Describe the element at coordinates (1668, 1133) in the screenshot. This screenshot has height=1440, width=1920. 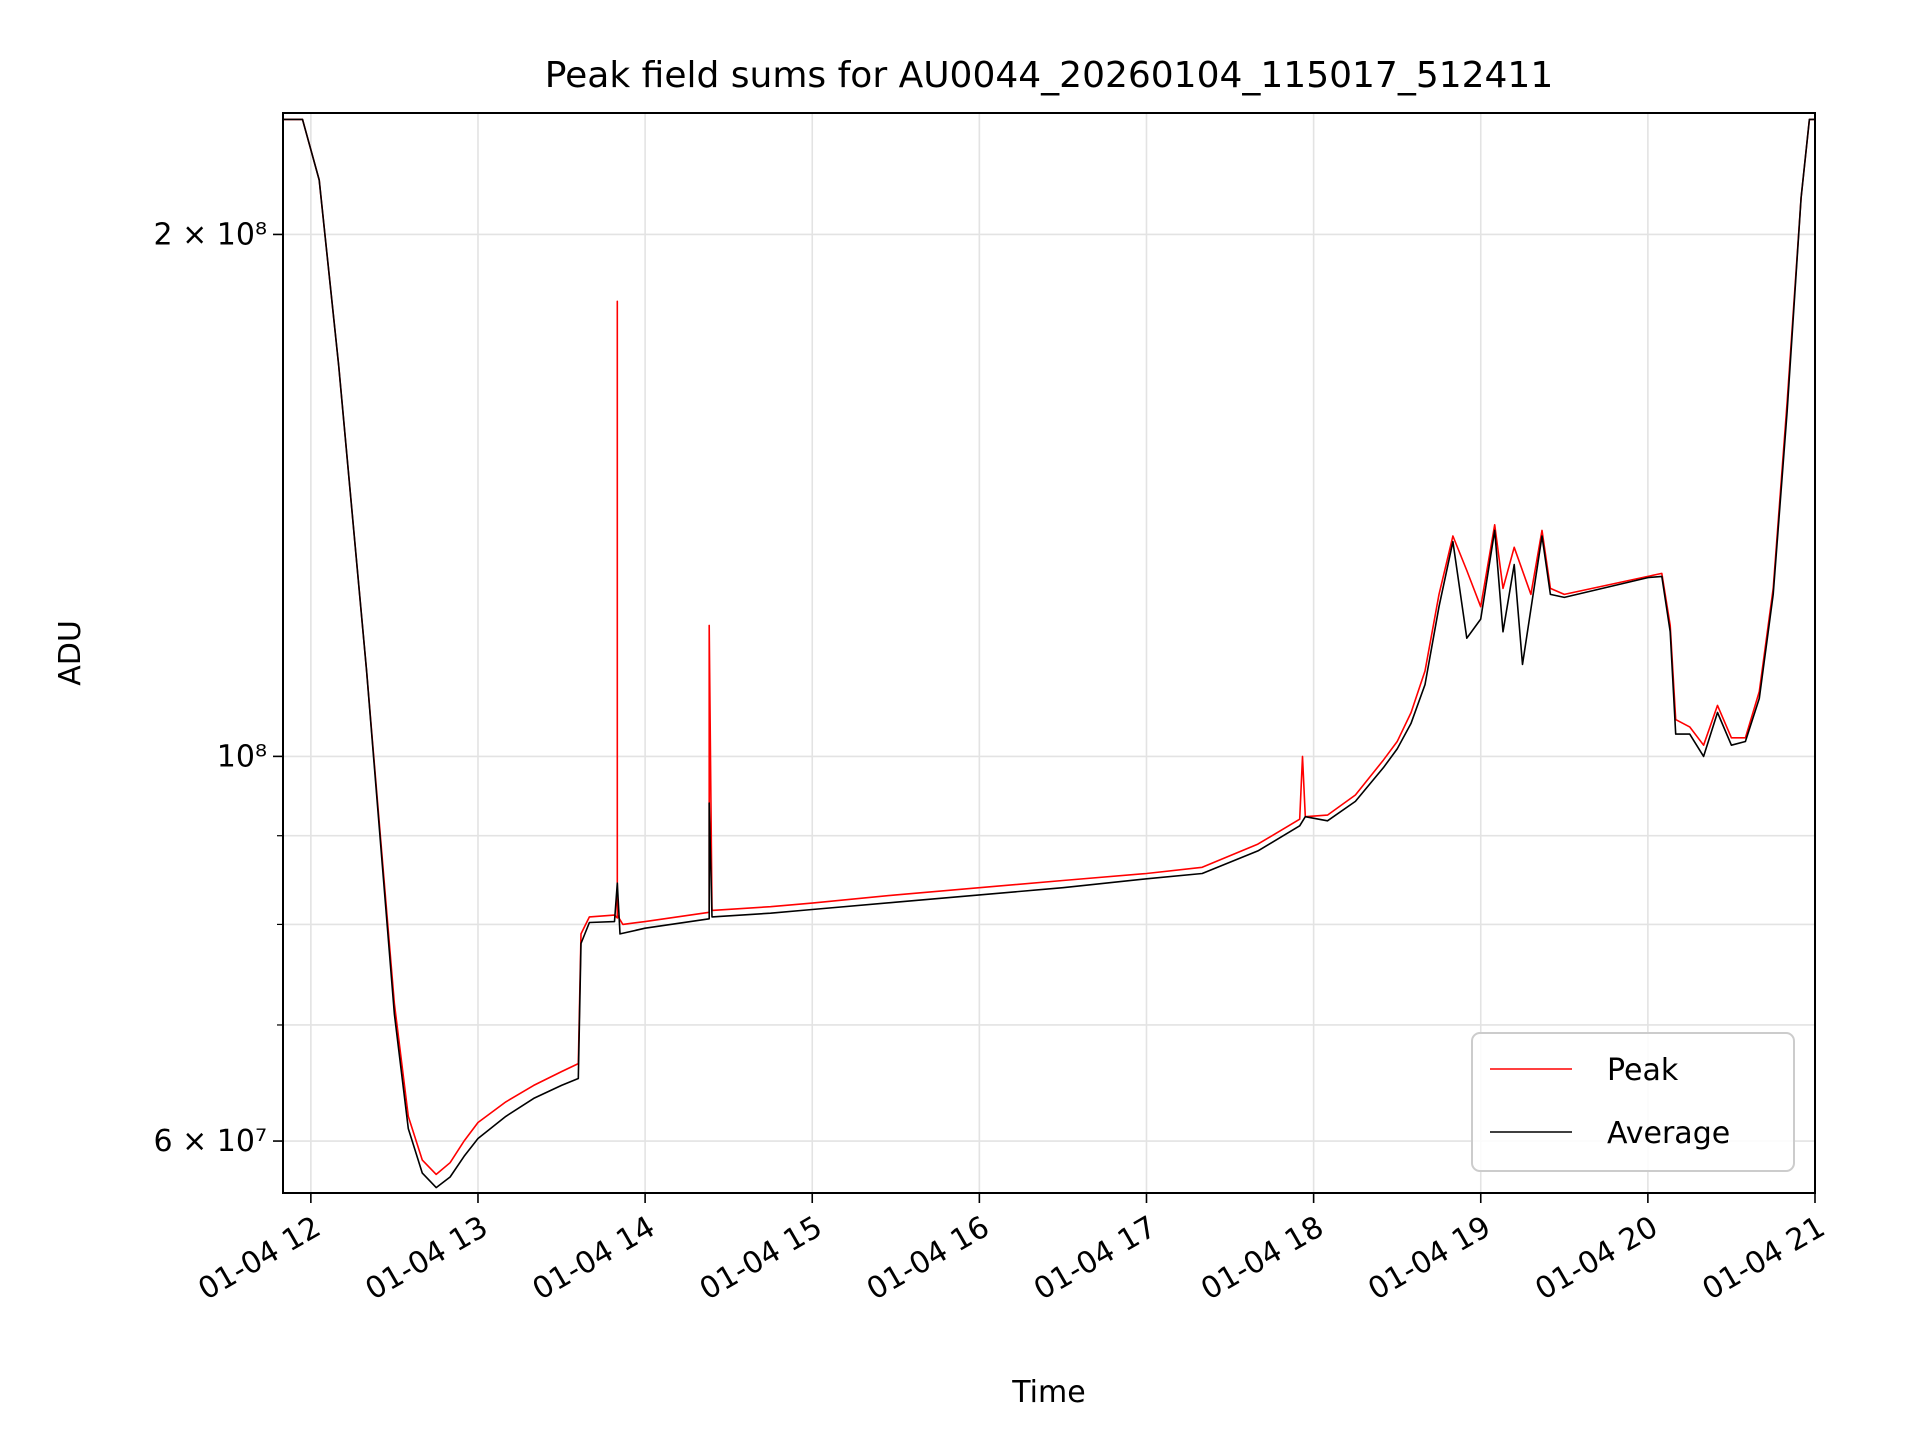
I see `legend-label-average: Average` at that location.